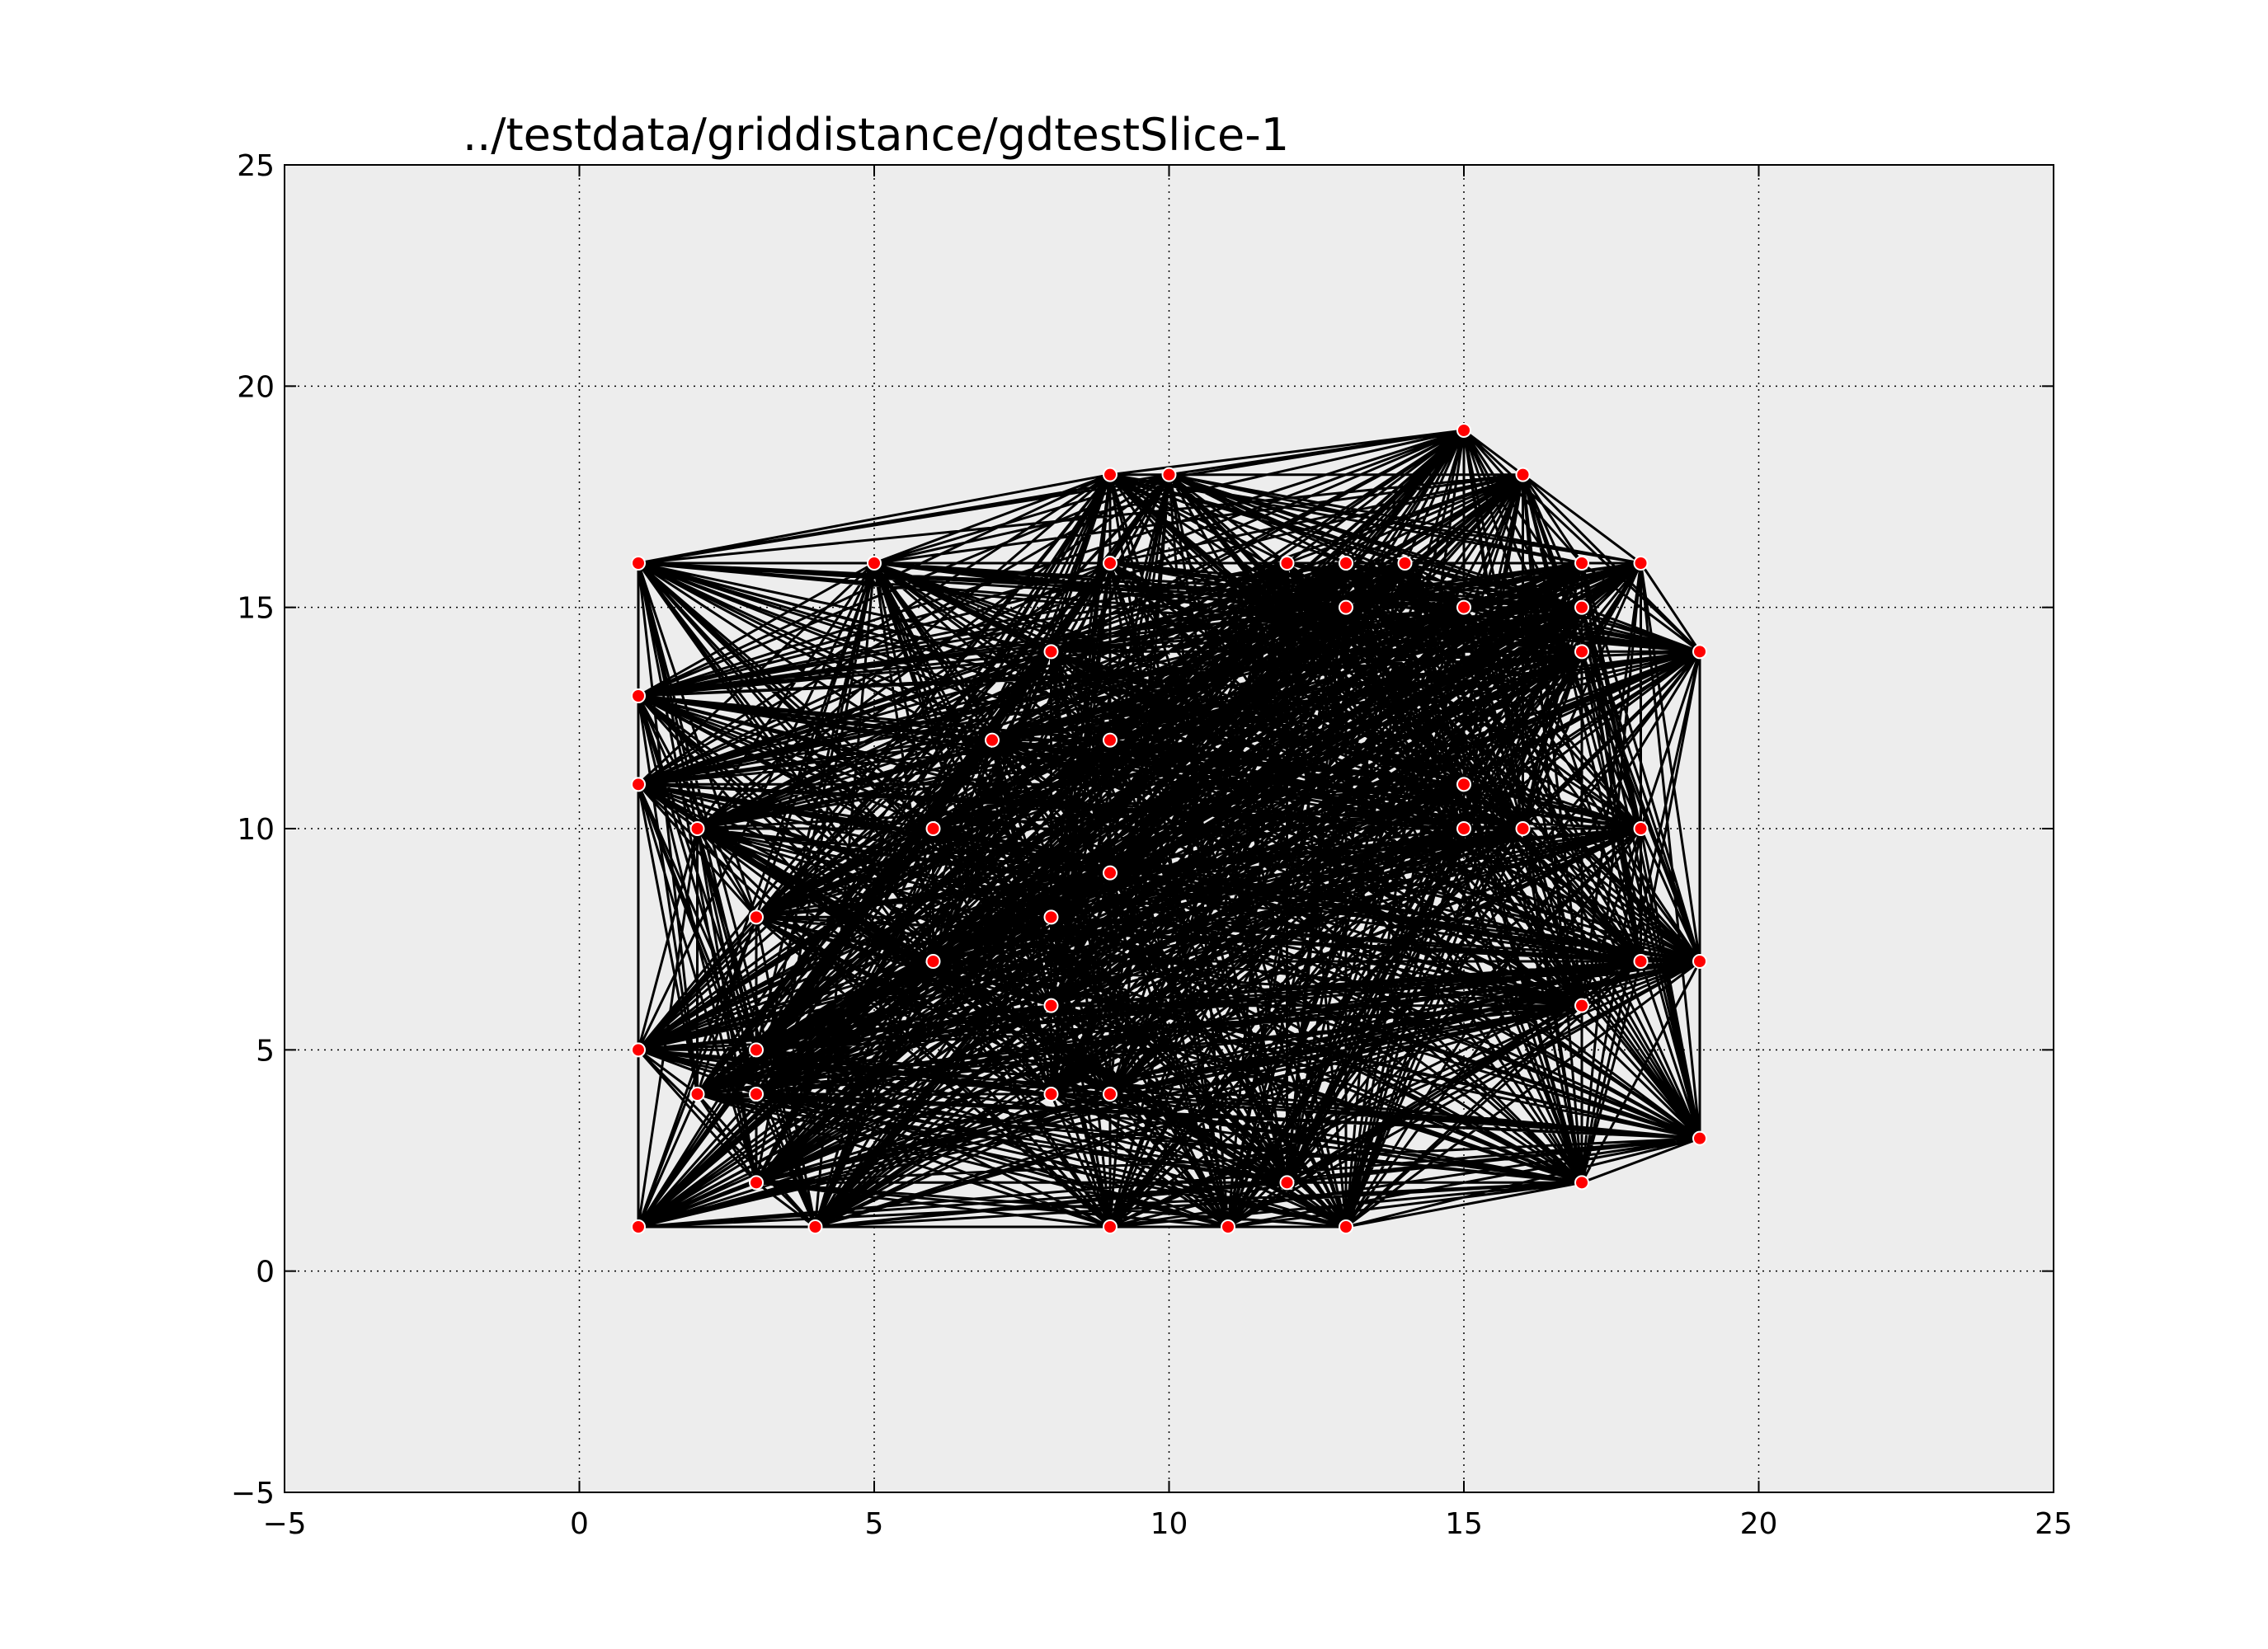  What do you see at coordinates (265, 1273) in the screenshot?
I see `y-tick-label: 0` at bounding box center [265, 1273].